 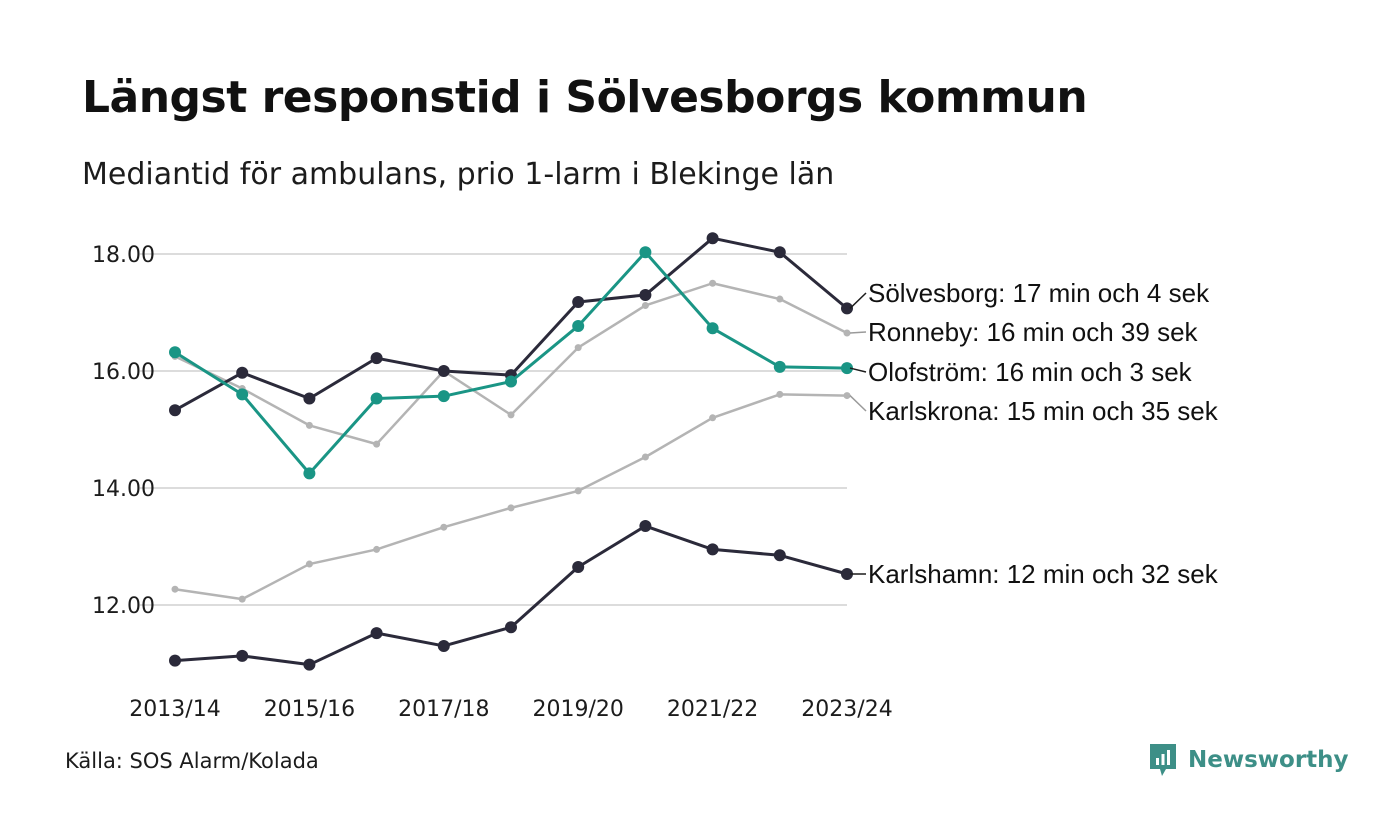 I want to click on y-tick-label: 12.00, so click(x=123, y=606).